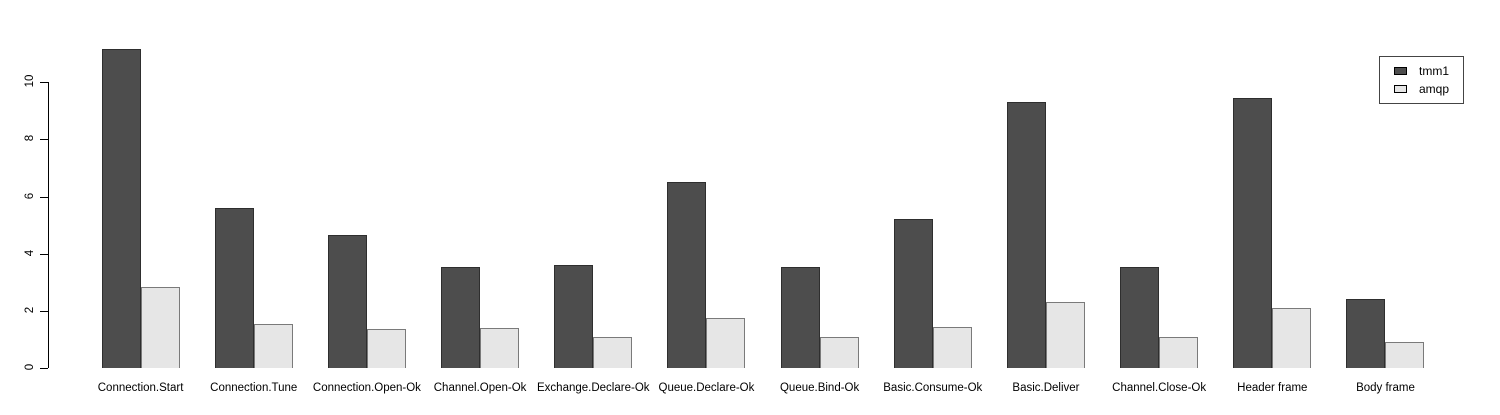  What do you see at coordinates (819, 221) in the screenshot?
I see `bar-group: Queue.Bind-Ok` at bounding box center [819, 221].